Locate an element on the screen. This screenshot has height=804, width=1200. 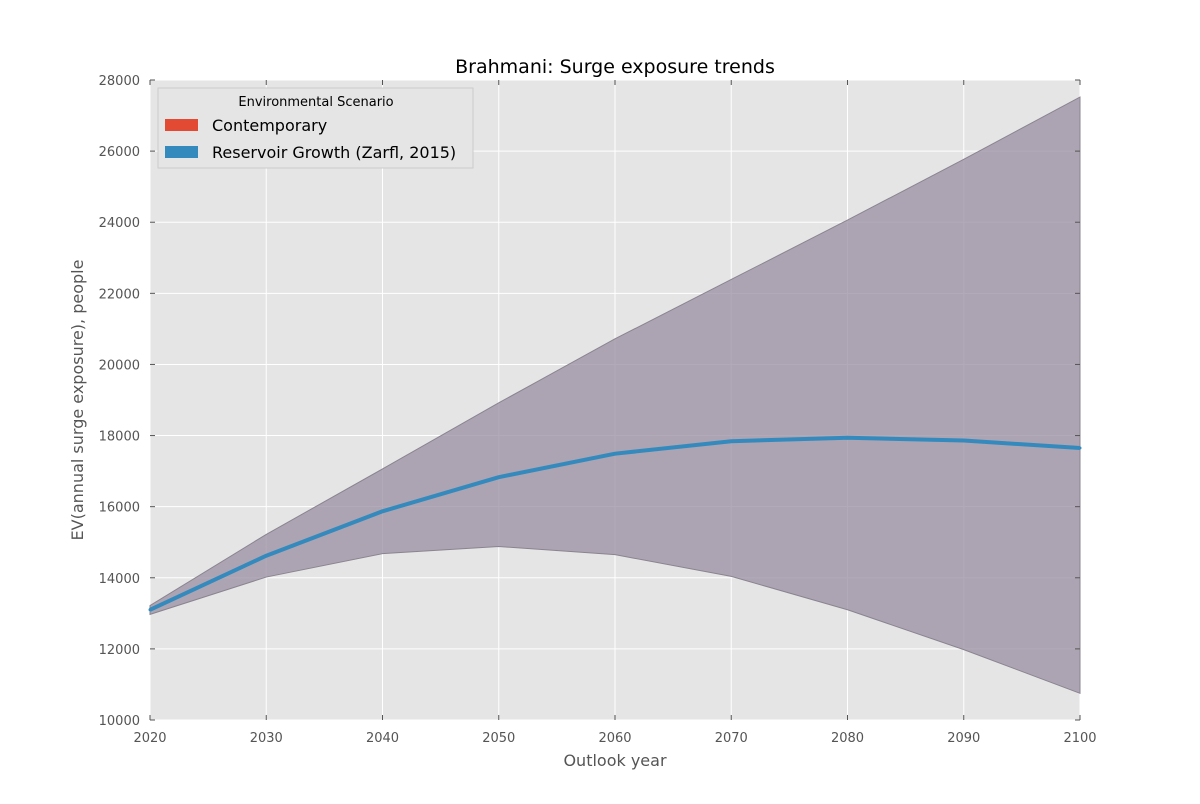
y-tick-label: 26000 is located at coordinates (119, 152).